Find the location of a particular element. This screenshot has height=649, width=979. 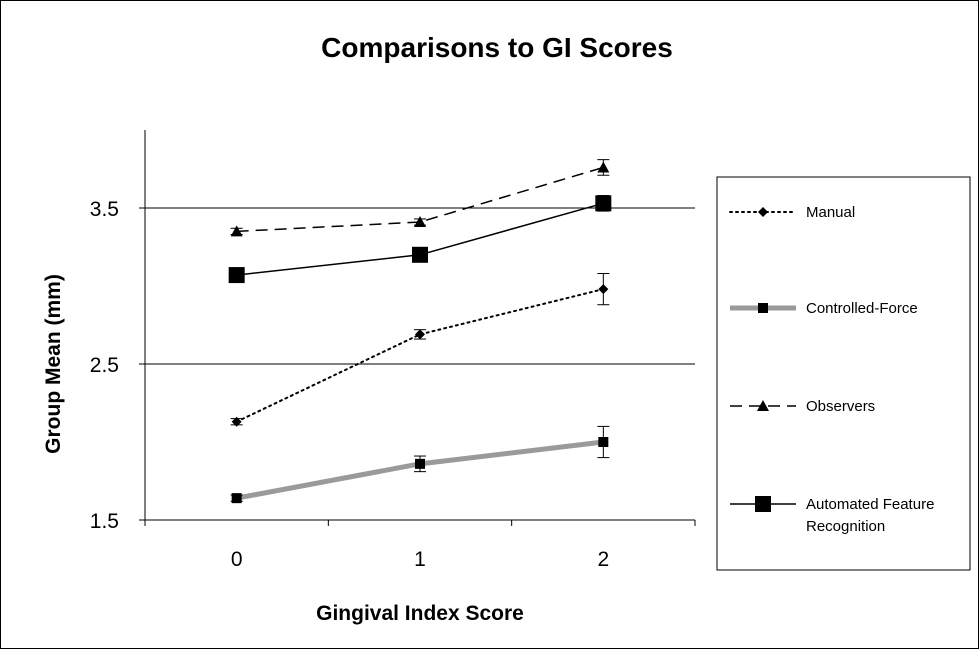

series-automated-feature-recognition is located at coordinates (420, 239).